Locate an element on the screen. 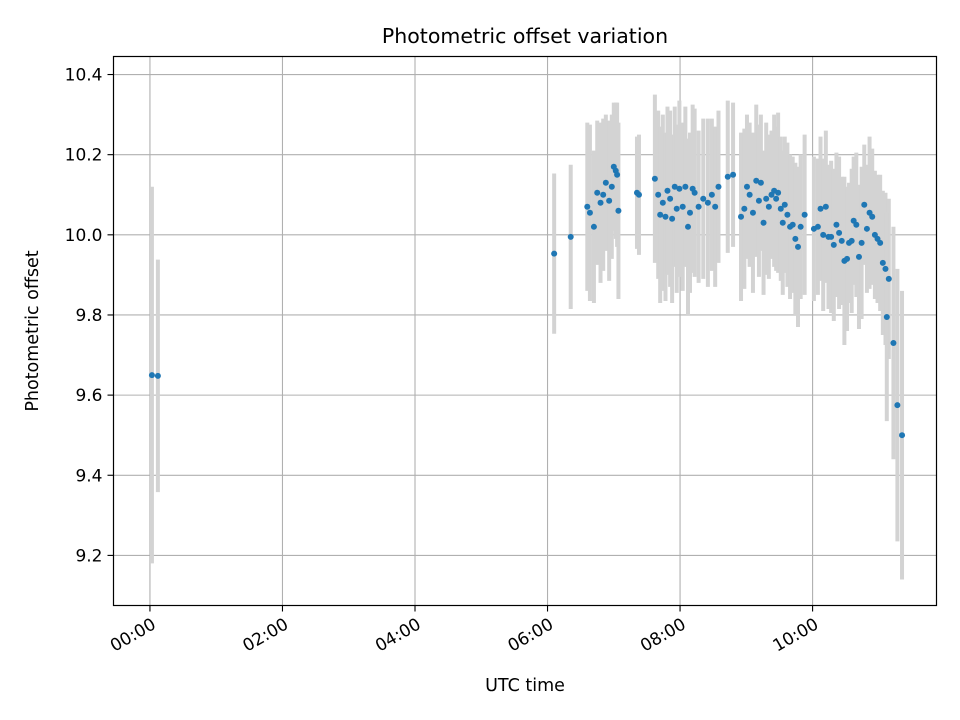 The height and width of the screenshot is (720, 960). x-axis-title: UTC time is located at coordinates (525, 686).